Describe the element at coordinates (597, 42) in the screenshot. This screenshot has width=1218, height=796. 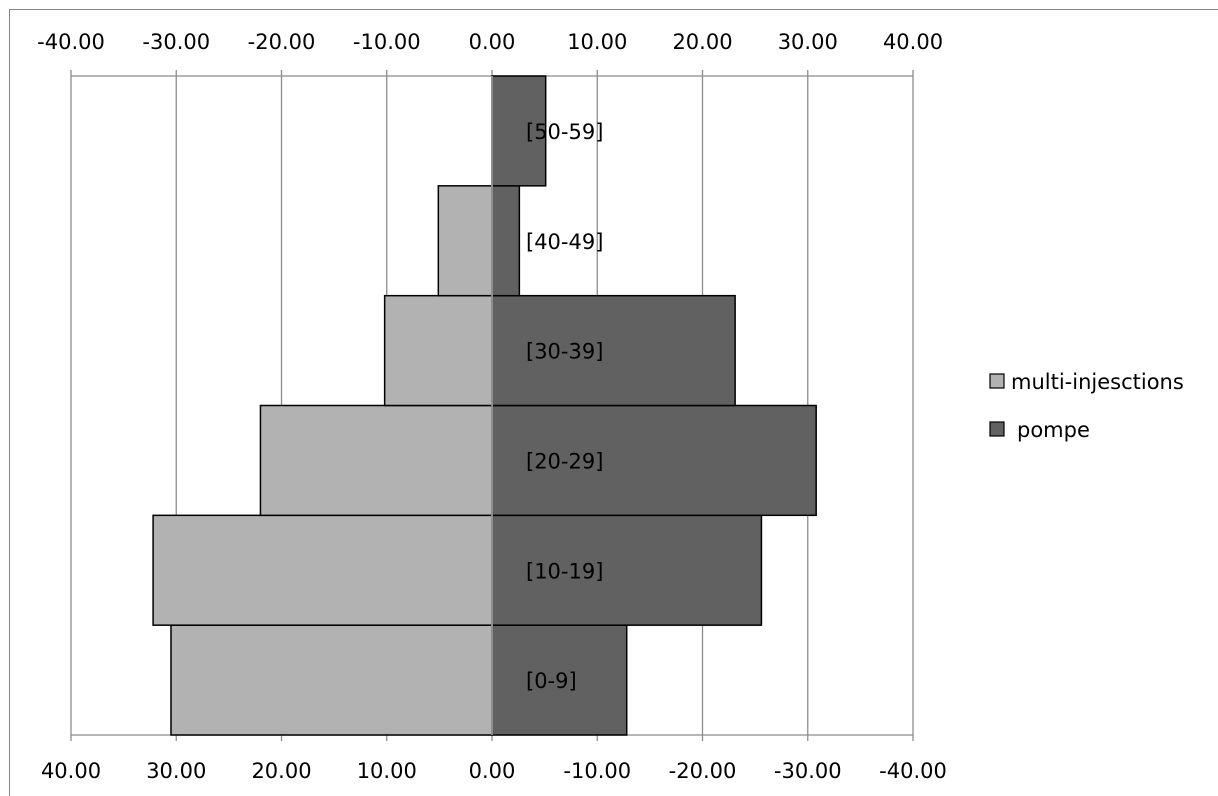
I see `top-tick-label: 10.00` at that location.